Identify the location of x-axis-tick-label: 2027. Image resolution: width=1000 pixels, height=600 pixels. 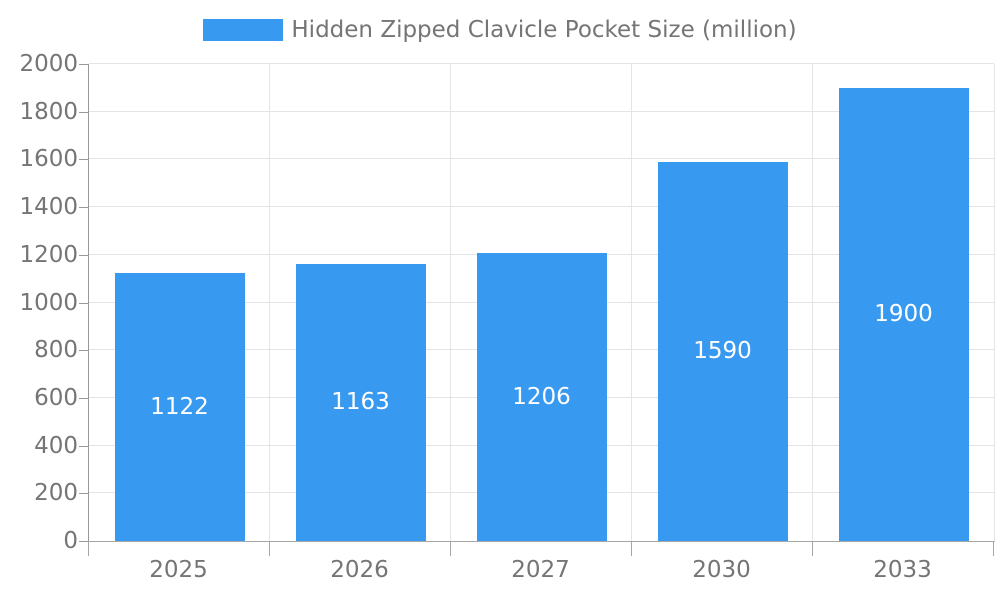
(540, 570).